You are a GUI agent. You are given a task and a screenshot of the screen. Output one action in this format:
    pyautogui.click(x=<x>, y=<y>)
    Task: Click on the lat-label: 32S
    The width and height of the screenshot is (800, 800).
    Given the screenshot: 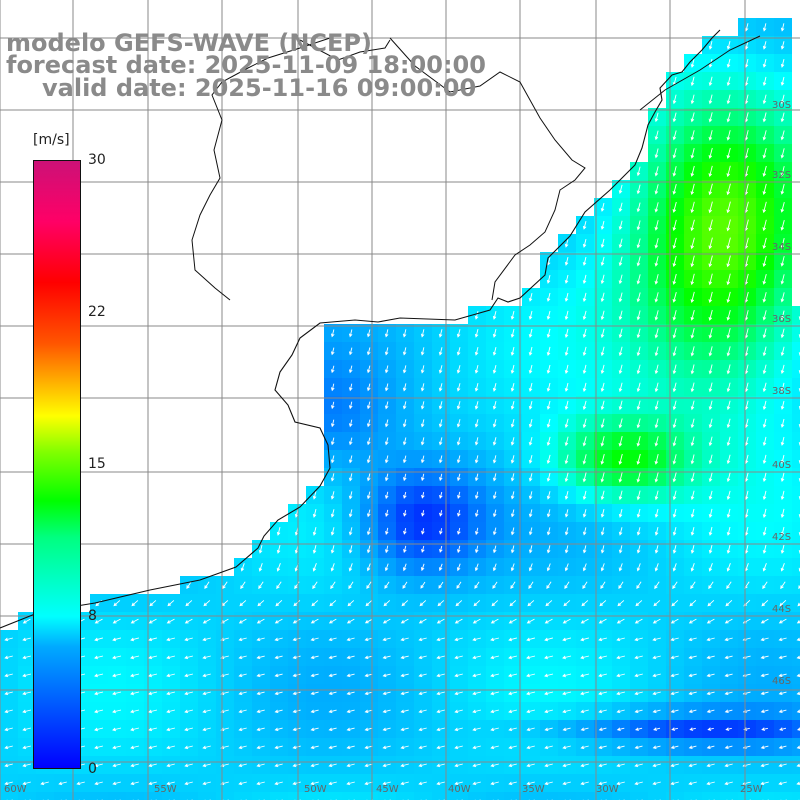 What is the action you would take?
    pyautogui.click(x=782, y=175)
    